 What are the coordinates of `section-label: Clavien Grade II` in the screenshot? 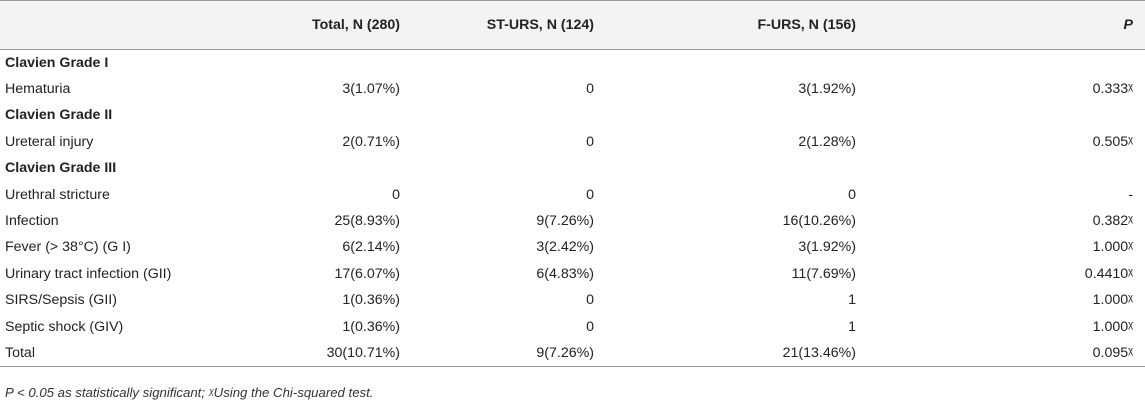 It's located at (59, 115).